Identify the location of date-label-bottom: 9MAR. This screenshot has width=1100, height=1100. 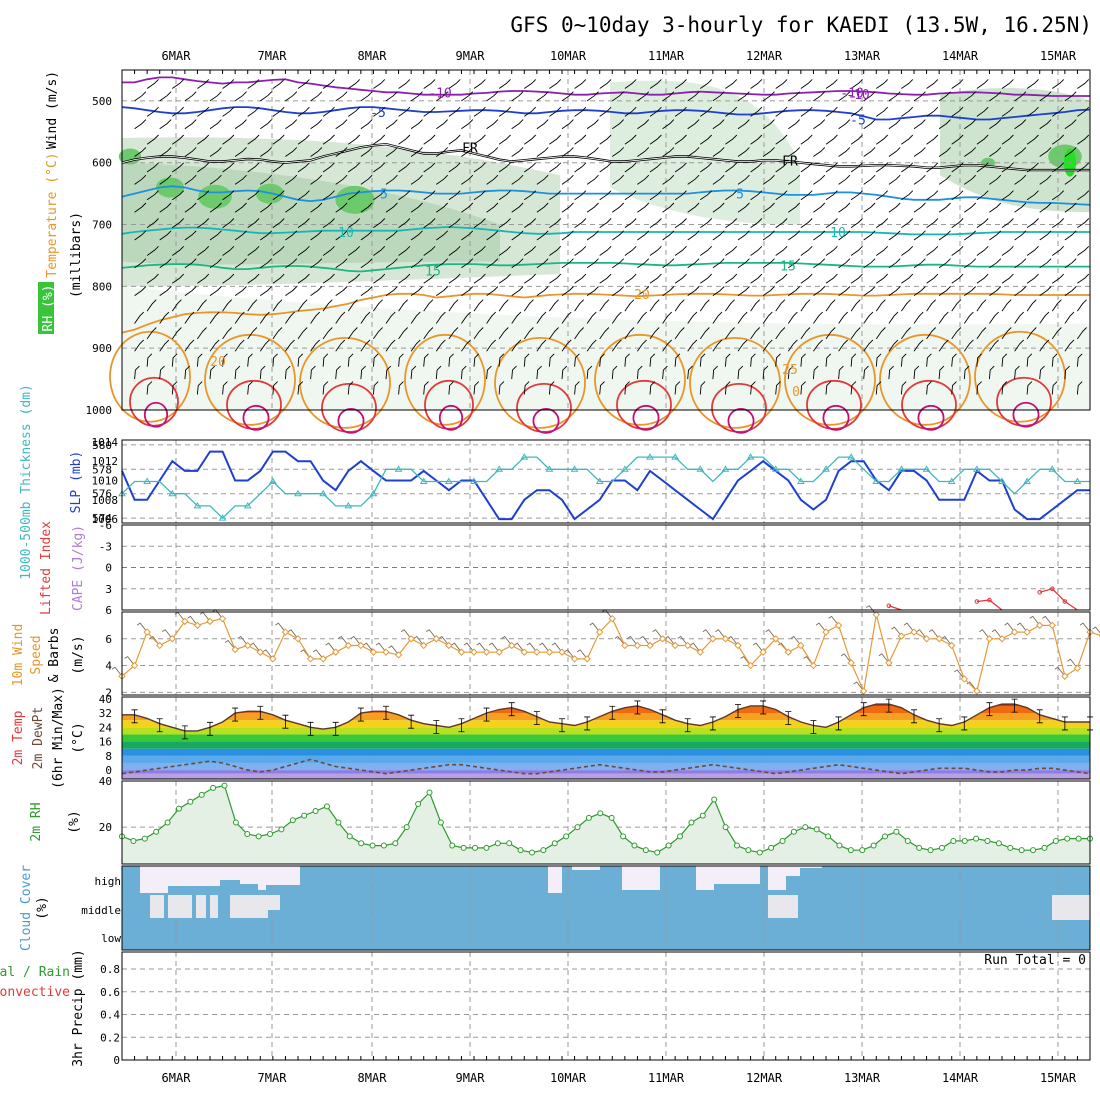
(471, 1078).